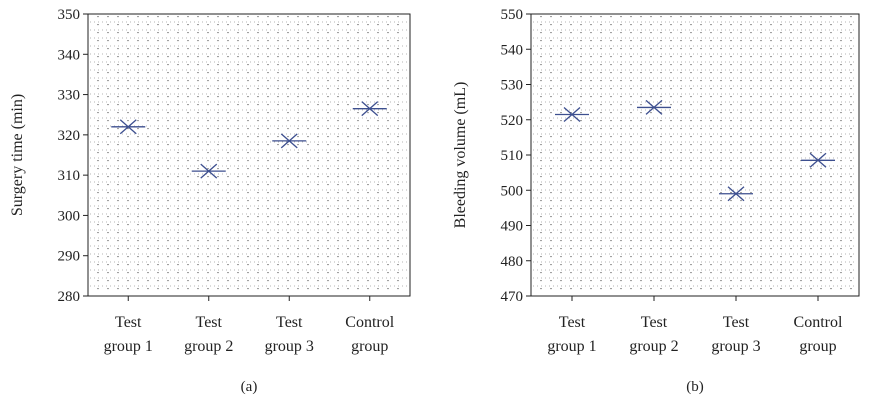 The height and width of the screenshot is (402, 873). What do you see at coordinates (69, 297) in the screenshot?
I see `y-tick-label: 280` at bounding box center [69, 297].